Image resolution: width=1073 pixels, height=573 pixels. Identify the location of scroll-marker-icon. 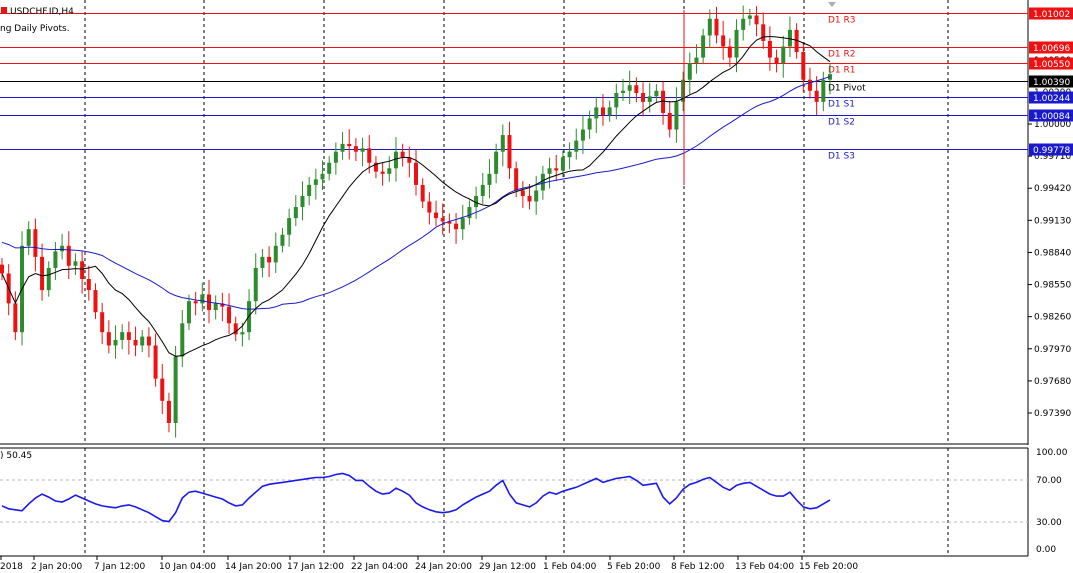
(832, 4).